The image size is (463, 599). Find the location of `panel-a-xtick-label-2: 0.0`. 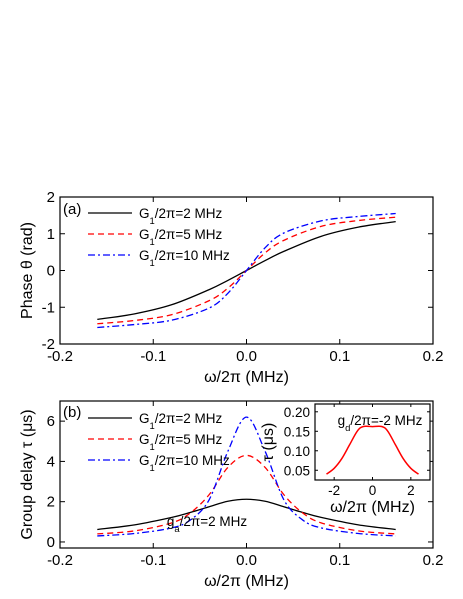

panel-a-xtick-label-2: 0.0 is located at coordinates (246, 356).